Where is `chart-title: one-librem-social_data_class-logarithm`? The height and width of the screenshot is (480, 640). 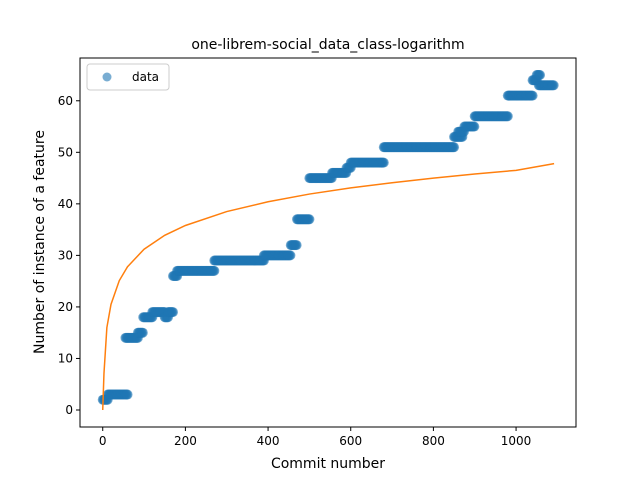
chart-title: one-librem-social_data_class-logarithm is located at coordinates (327, 45).